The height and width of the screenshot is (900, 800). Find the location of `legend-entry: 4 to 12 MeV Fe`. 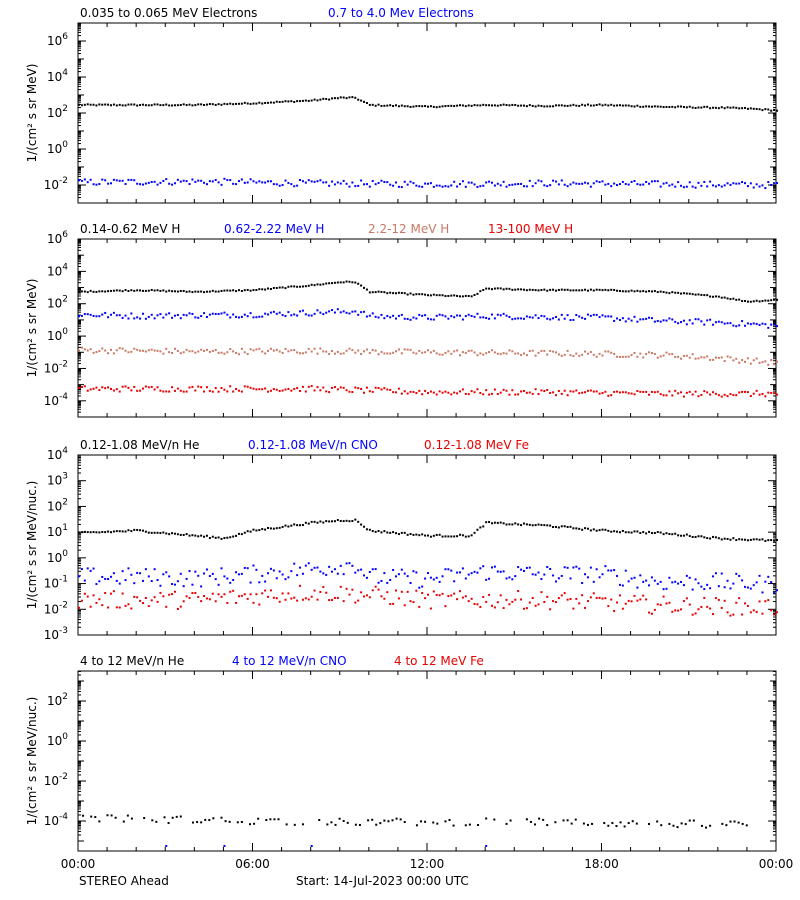

legend-entry: 4 to 12 MeV Fe is located at coordinates (439, 661).